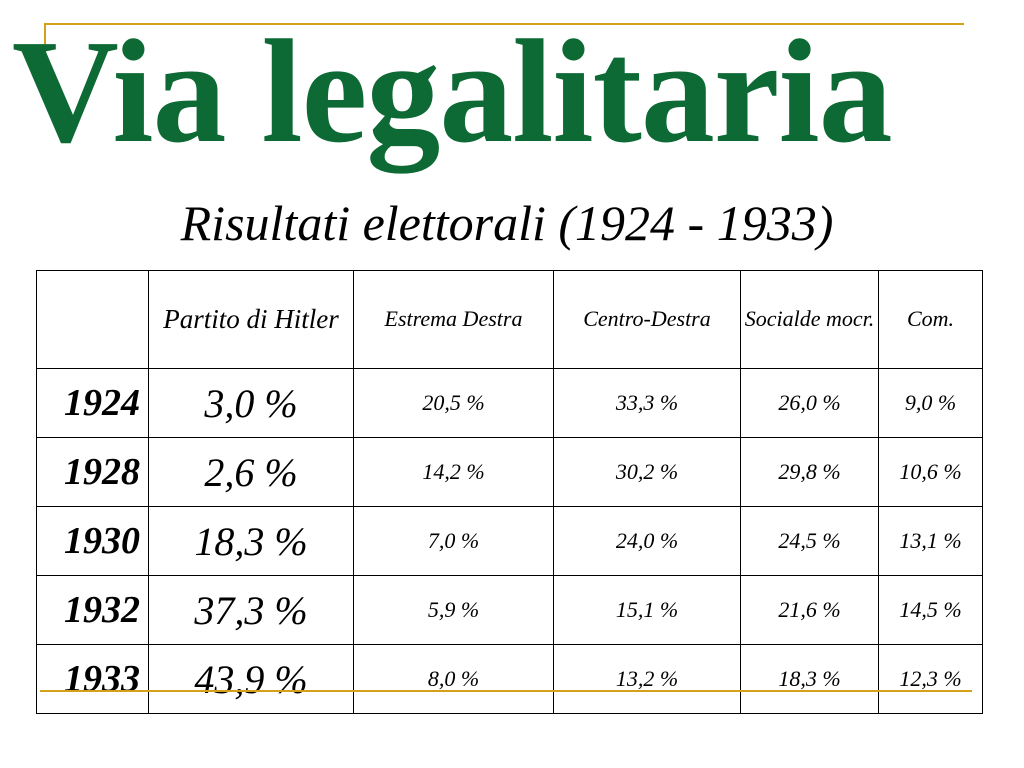 This screenshot has width=1024, height=768. Describe the element at coordinates (92, 472) in the screenshot. I see `year-cell: 1928` at that location.